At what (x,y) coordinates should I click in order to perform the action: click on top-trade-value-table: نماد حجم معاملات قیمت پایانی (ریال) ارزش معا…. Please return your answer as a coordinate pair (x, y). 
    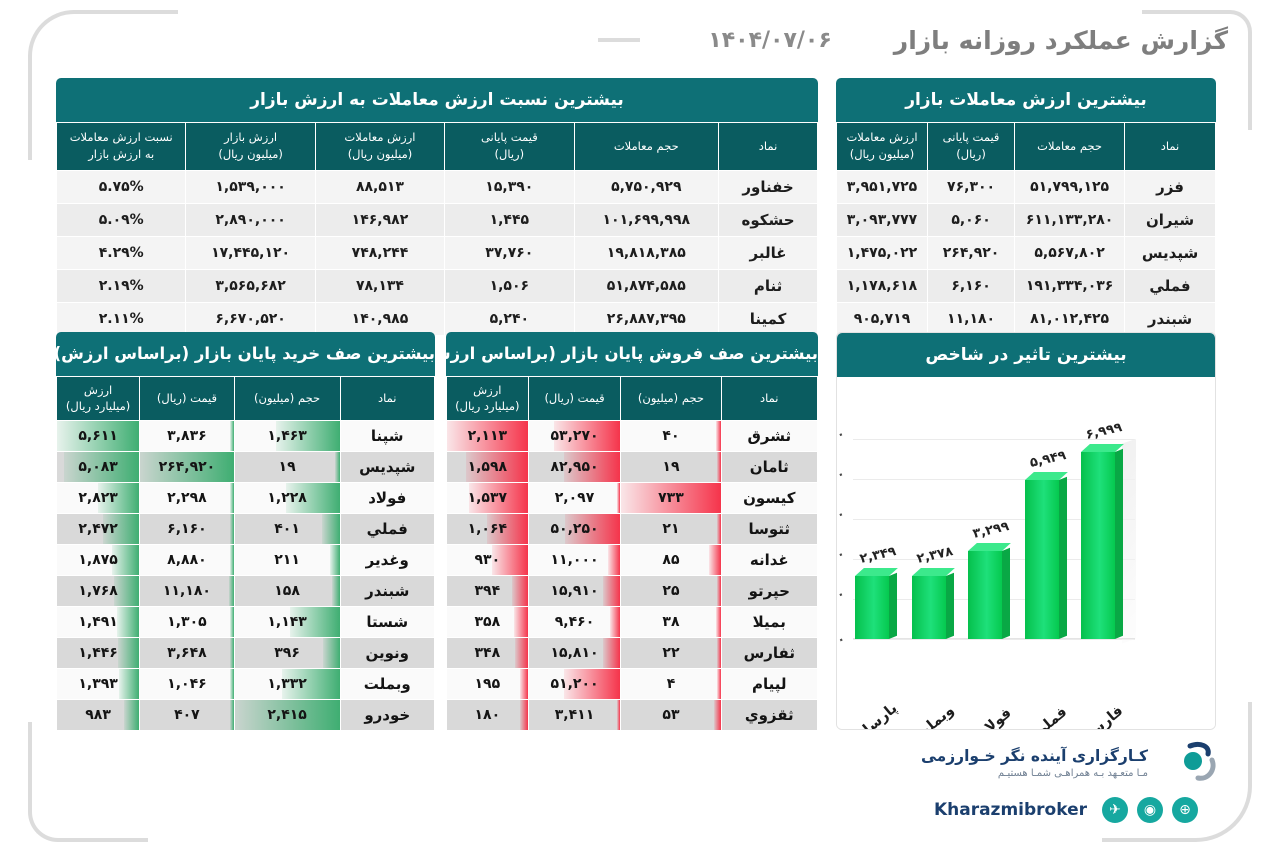
    Looking at the image, I should click on (1026, 229).